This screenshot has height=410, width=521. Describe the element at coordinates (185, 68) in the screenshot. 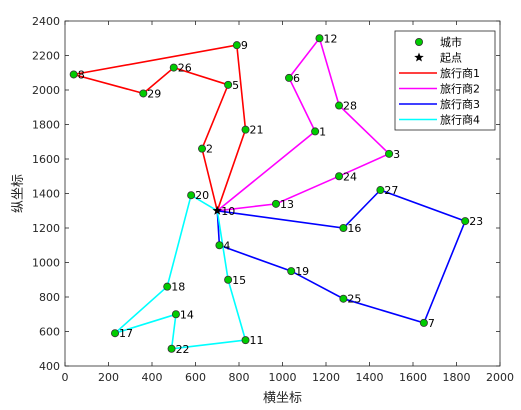

I see `city-label-26: 26` at that location.